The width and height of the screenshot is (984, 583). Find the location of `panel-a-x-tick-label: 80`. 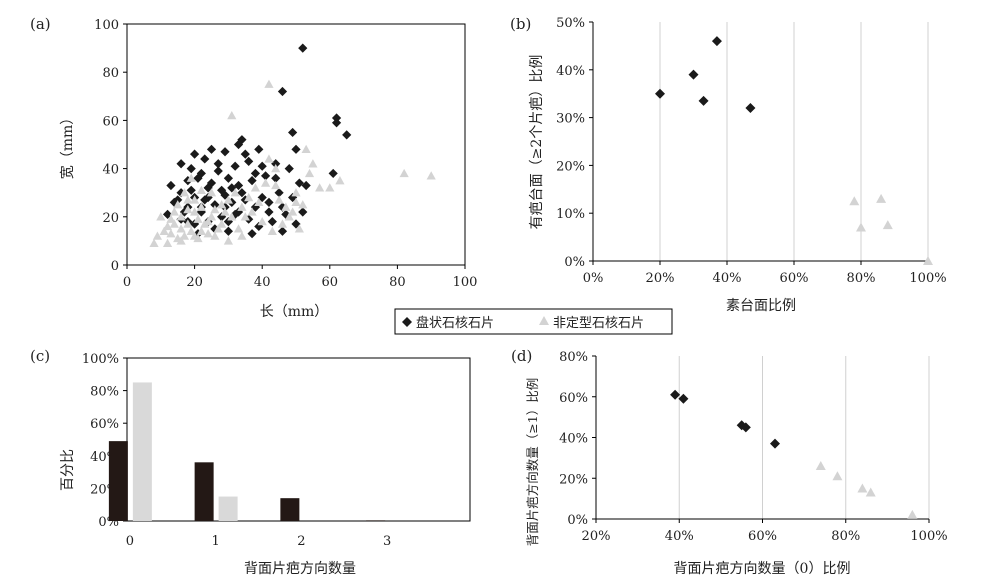

panel-a-x-tick-label: 80 is located at coordinates (397, 282).